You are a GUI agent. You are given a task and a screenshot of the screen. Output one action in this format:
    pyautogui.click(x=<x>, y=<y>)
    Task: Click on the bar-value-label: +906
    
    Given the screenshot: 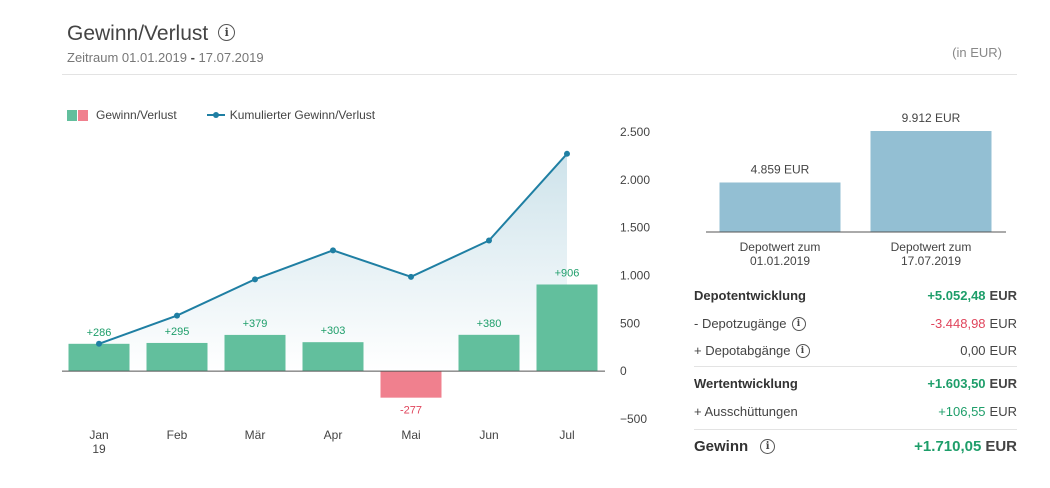 What is the action you would take?
    pyautogui.click(x=567, y=273)
    